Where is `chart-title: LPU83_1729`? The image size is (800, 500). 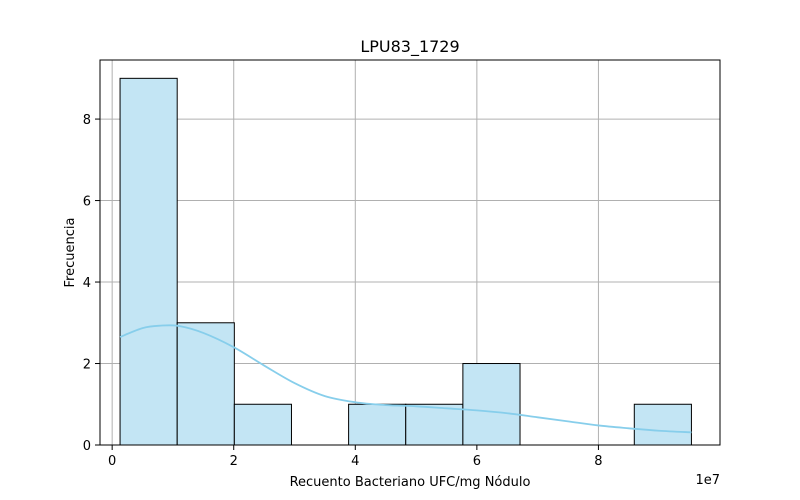
chart-title: LPU83_1729 is located at coordinates (409, 47).